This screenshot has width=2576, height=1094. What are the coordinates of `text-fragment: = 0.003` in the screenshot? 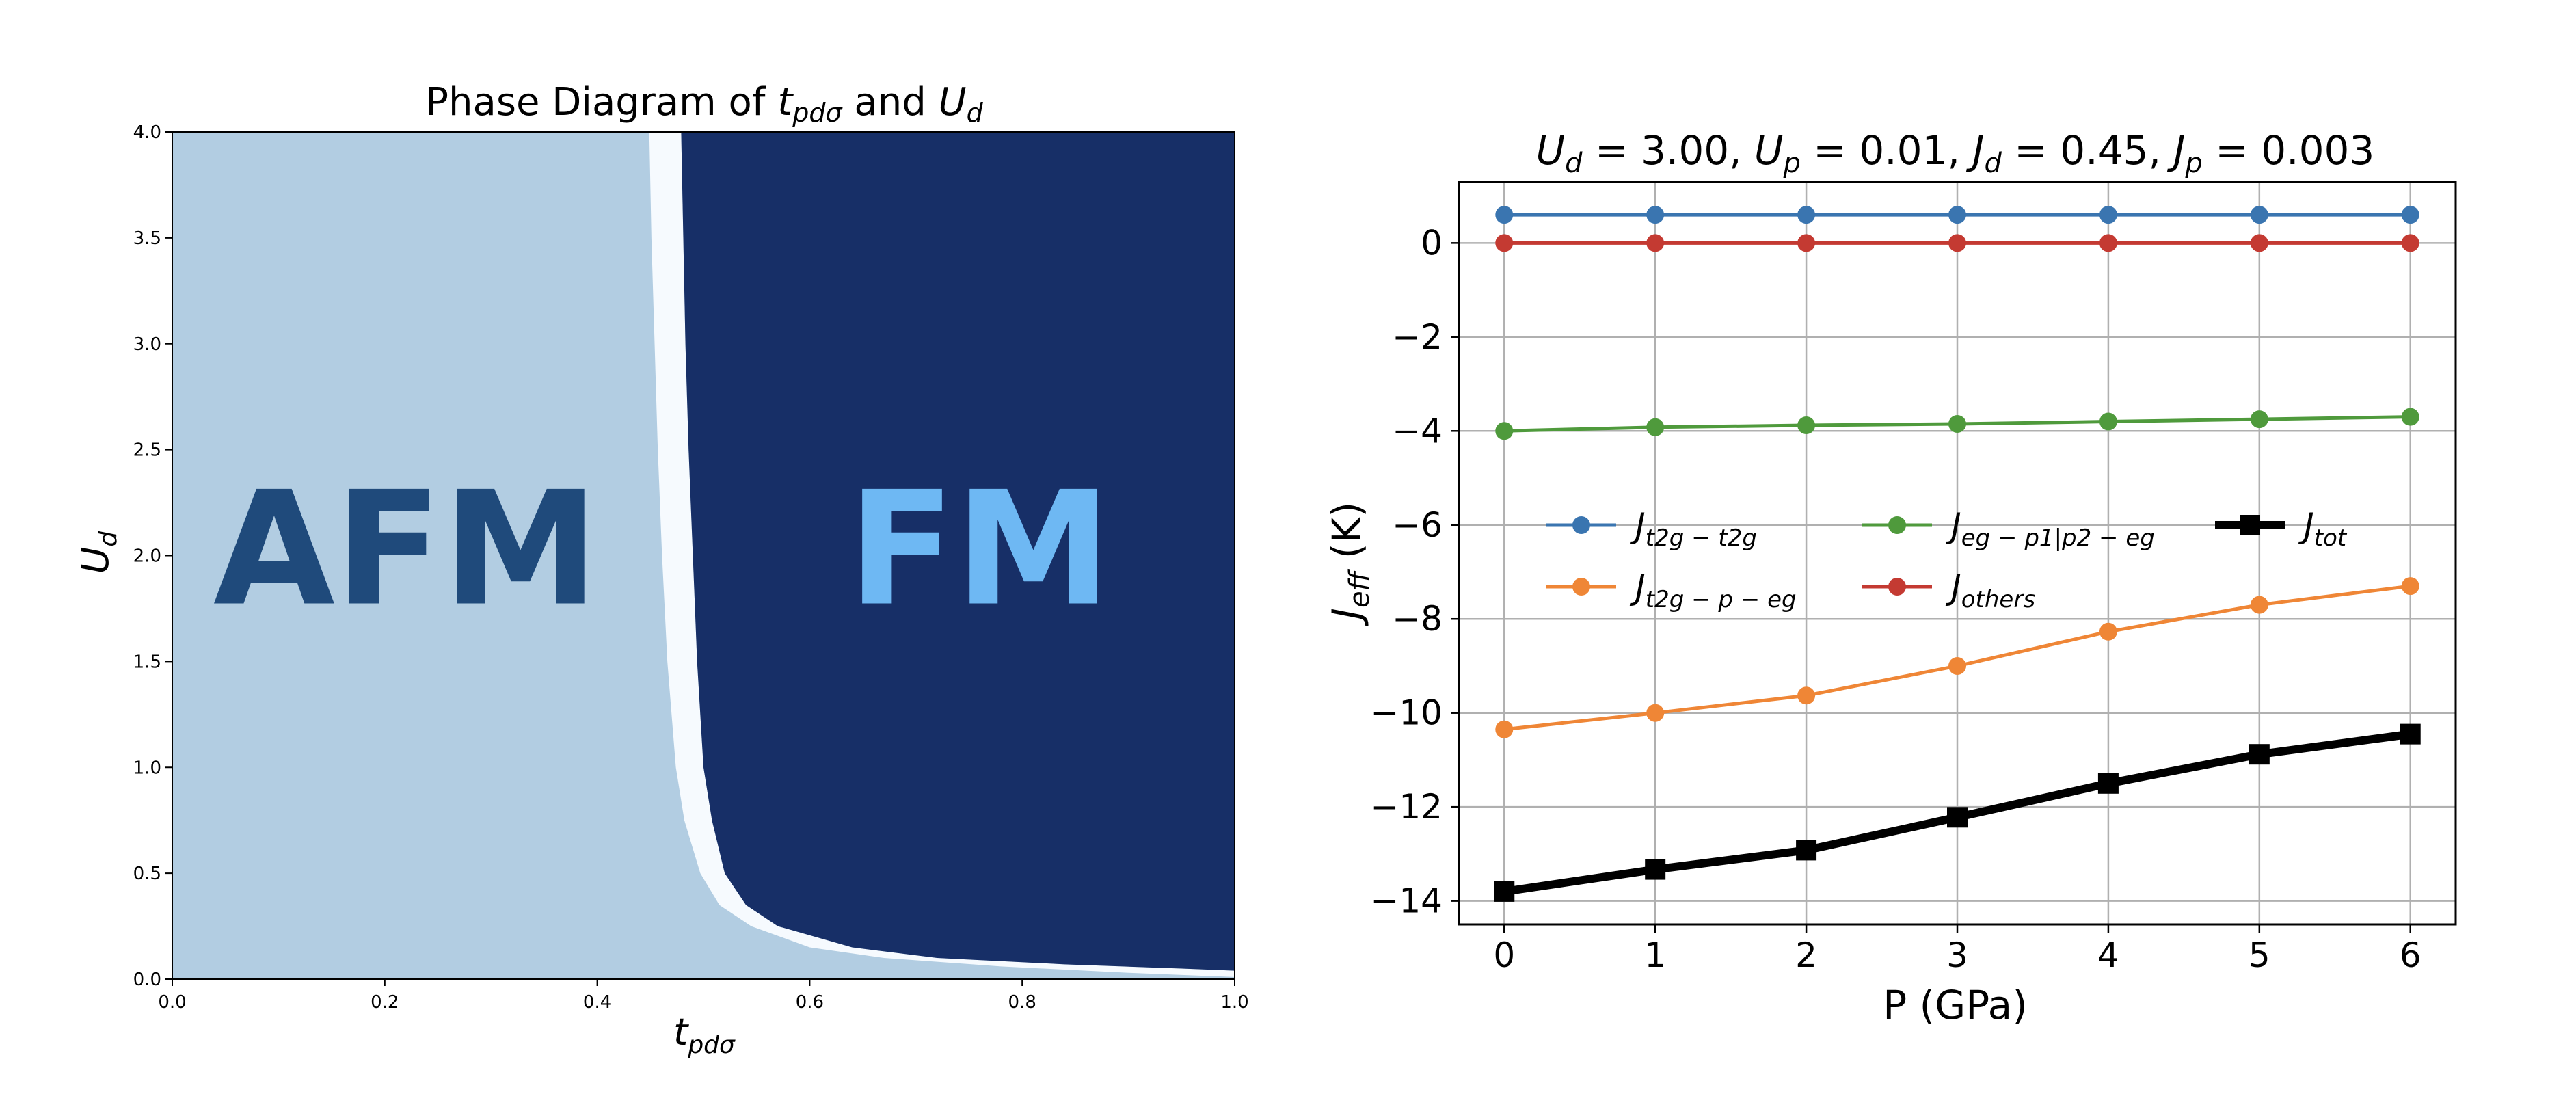 It's located at (2289, 150).